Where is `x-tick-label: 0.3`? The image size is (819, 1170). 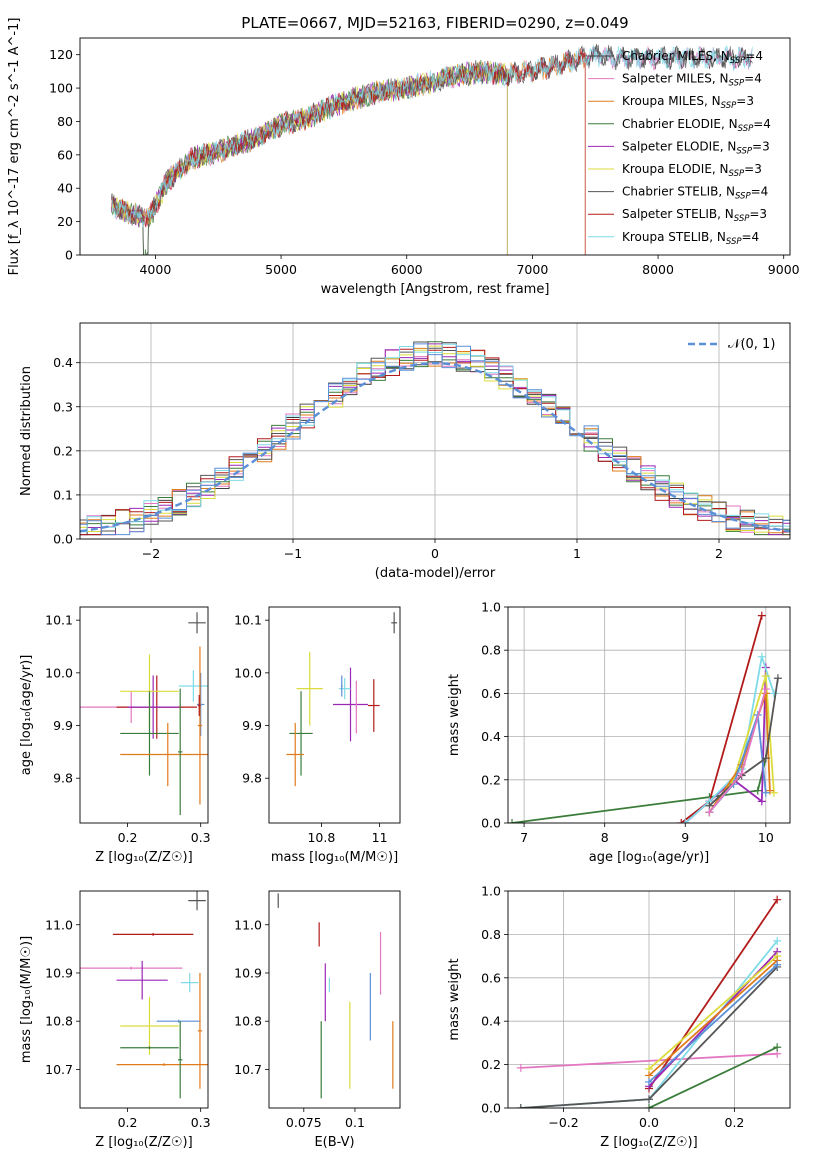 x-tick-label: 0.3 is located at coordinates (201, 1122).